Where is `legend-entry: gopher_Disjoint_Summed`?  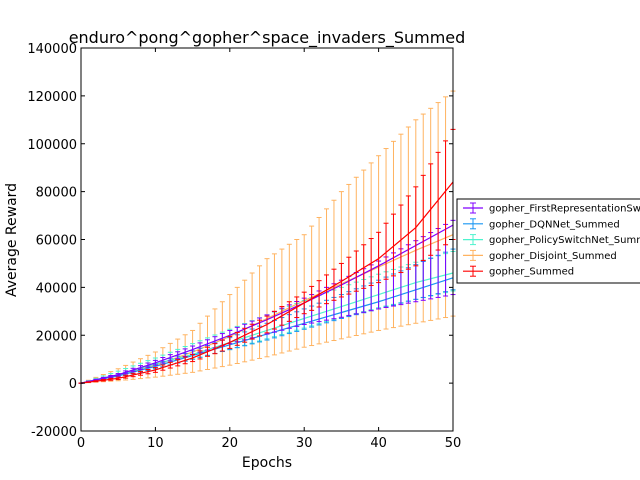 legend-entry: gopher_Disjoint_Summed is located at coordinates (540, 255).